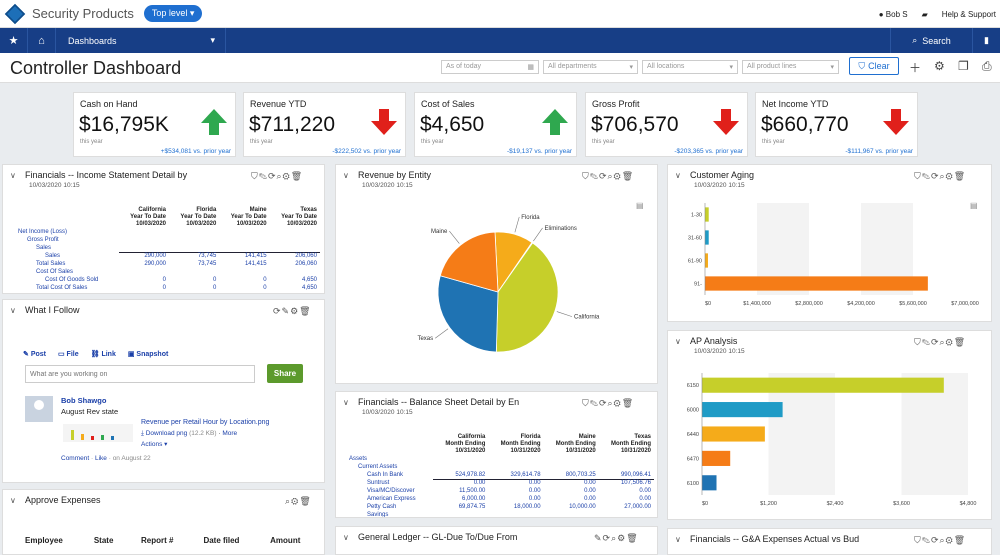 The height and width of the screenshot is (555, 1000). What do you see at coordinates (500, 459) in the screenshot?
I see `table-row: Assets` at bounding box center [500, 459].